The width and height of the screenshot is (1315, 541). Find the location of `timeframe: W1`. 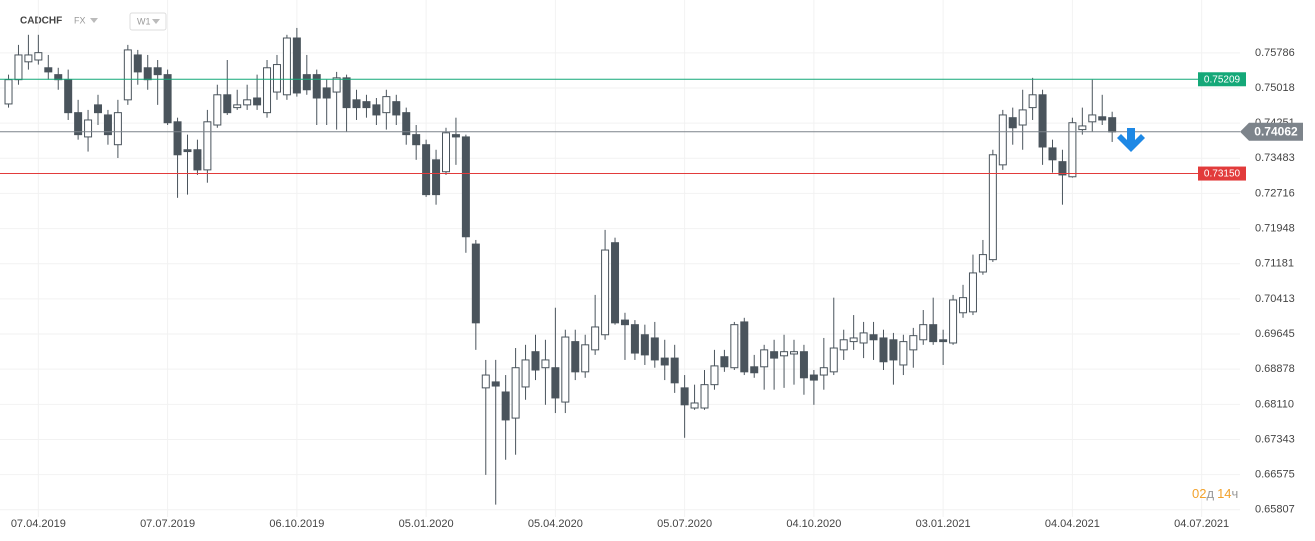

timeframe: W1 is located at coordinates (144, 21).